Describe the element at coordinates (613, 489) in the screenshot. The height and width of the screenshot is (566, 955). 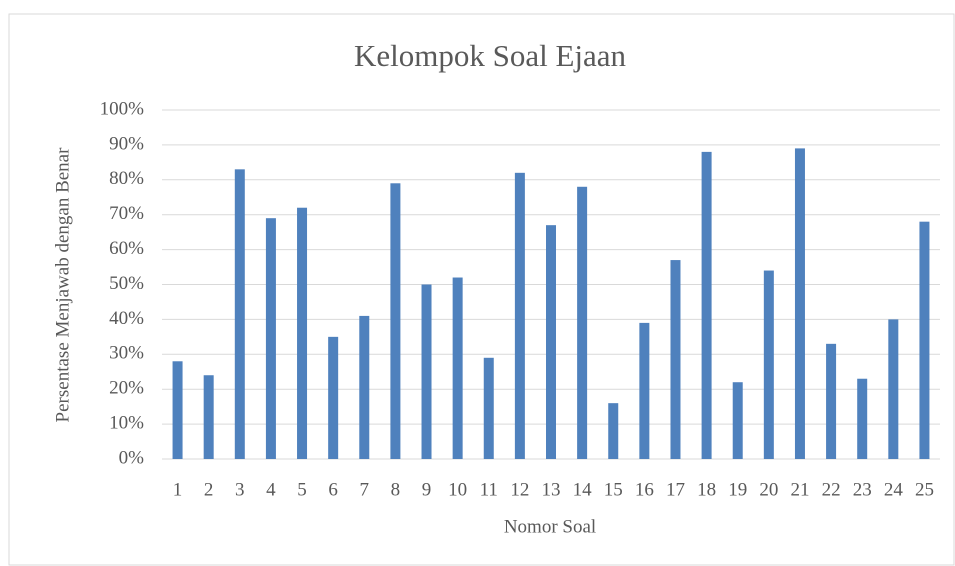
I see `x-tick-label: 15` at that location.